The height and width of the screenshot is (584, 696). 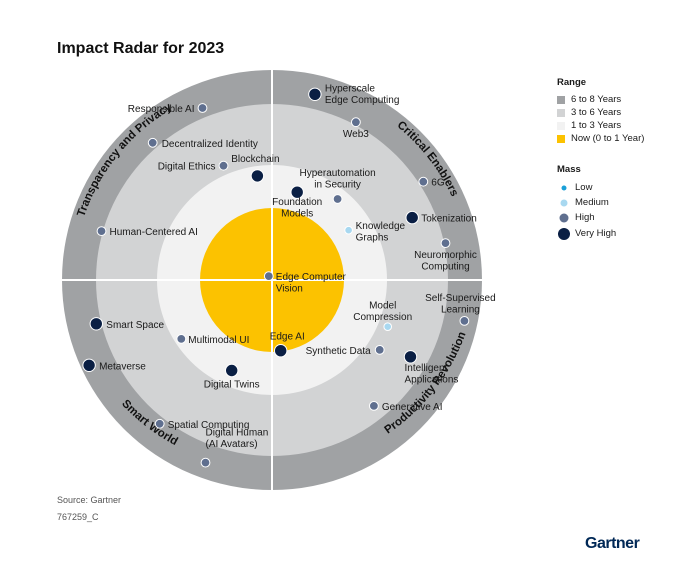 What do you see at coordinates (297, 192) in the screenshot?
I see `tech-point-foundation-models` at bounding box center [297, 192].